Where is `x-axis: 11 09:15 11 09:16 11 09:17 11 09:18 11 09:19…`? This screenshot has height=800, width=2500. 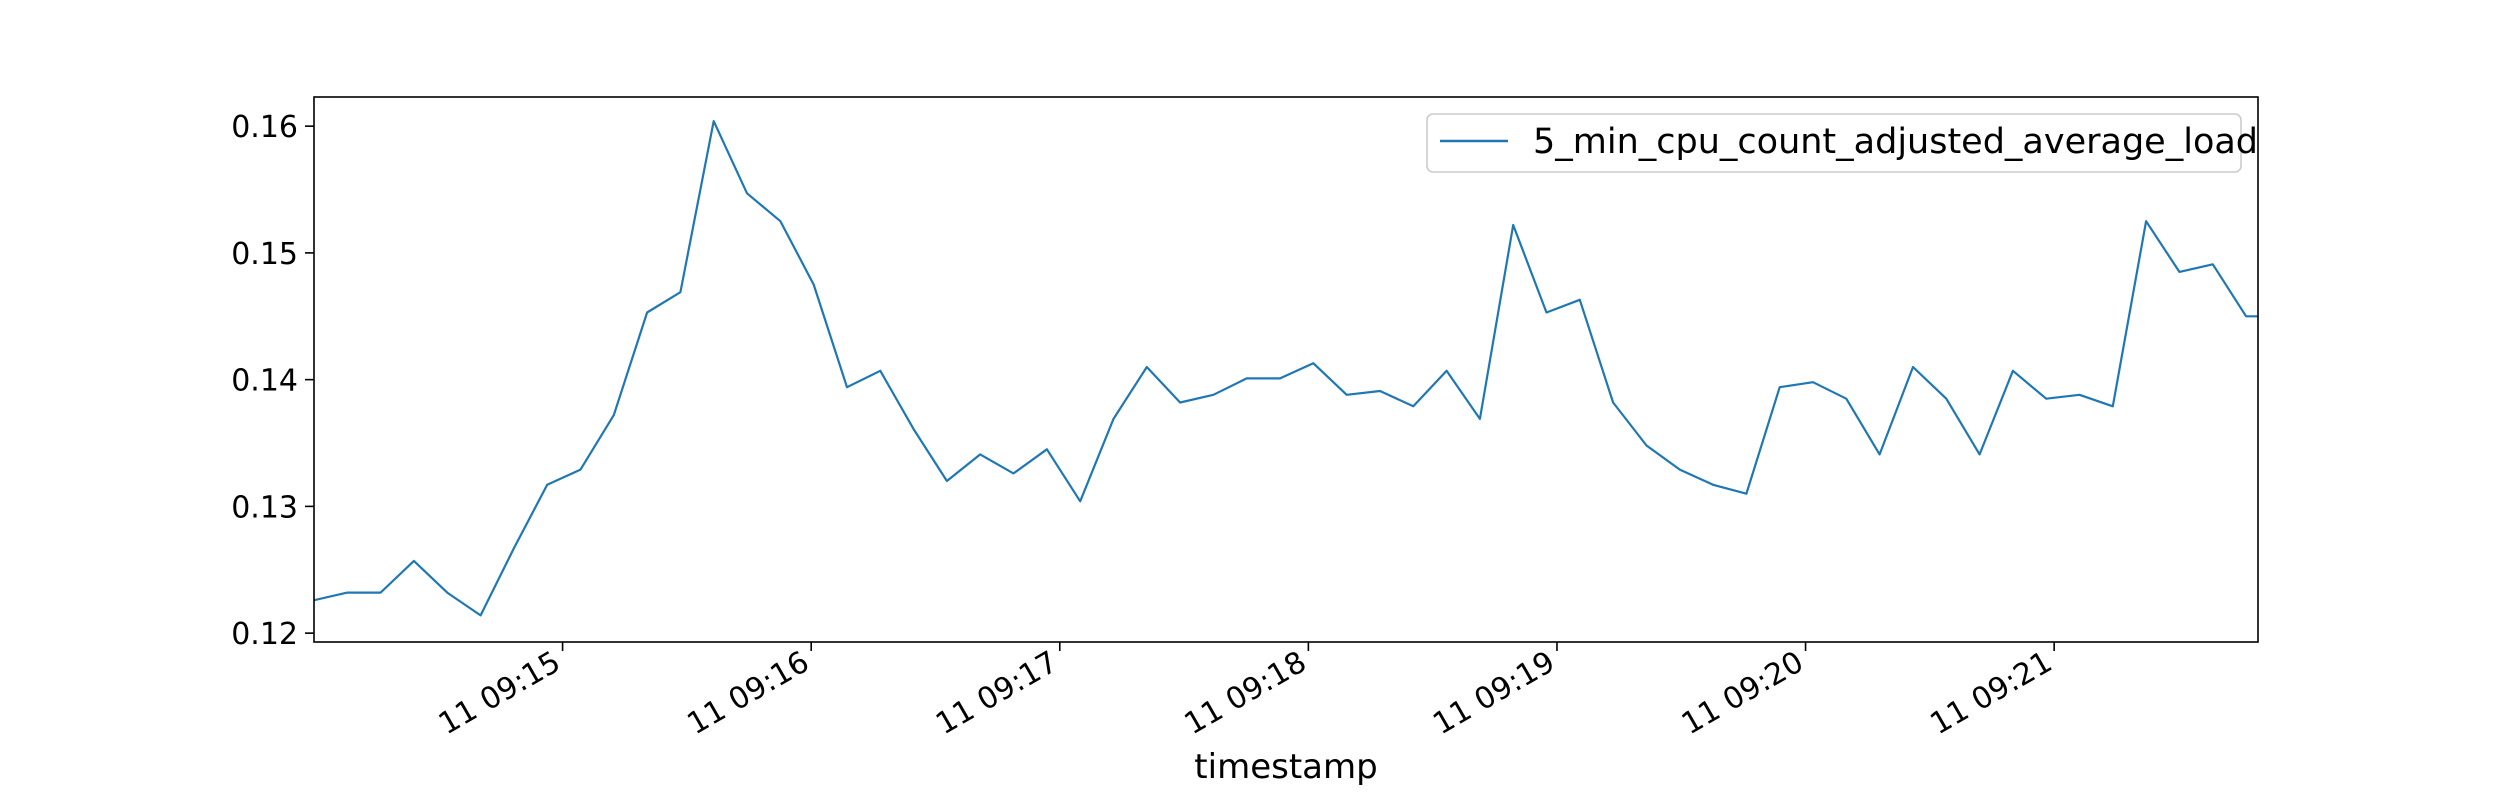 x-axis: 11 09:15 11 09:16 11 09:17 11 09:18 11 09:19… is located at coordinates (1245, 692).